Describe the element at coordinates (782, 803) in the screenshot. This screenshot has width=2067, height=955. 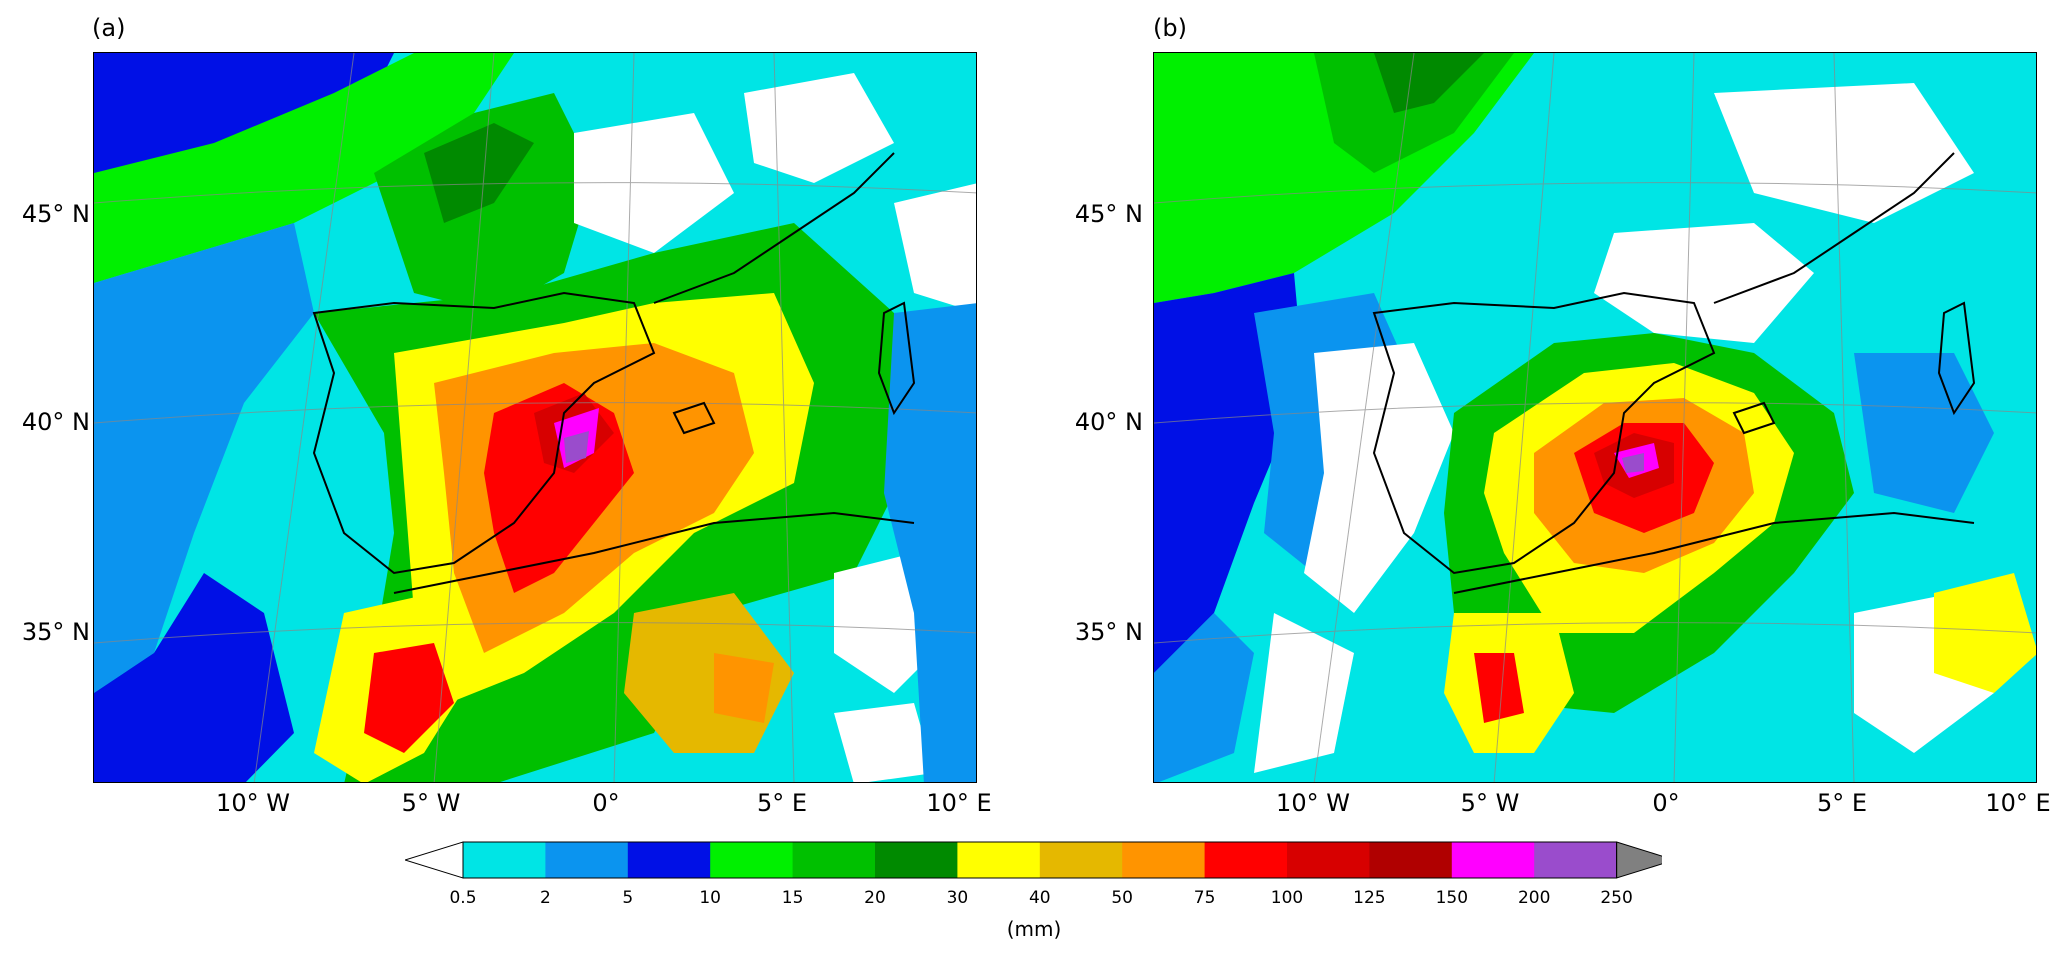
I see `xlabel-a-5e: 5° E` at that location.